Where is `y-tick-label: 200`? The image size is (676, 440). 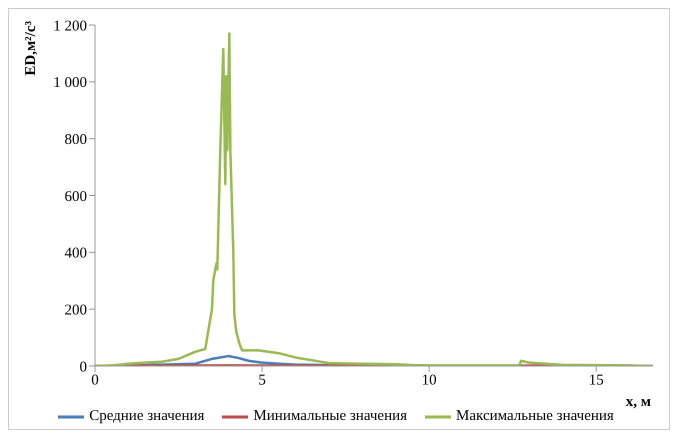
y-tick-label: 200 is located at coordinates (75, 310).